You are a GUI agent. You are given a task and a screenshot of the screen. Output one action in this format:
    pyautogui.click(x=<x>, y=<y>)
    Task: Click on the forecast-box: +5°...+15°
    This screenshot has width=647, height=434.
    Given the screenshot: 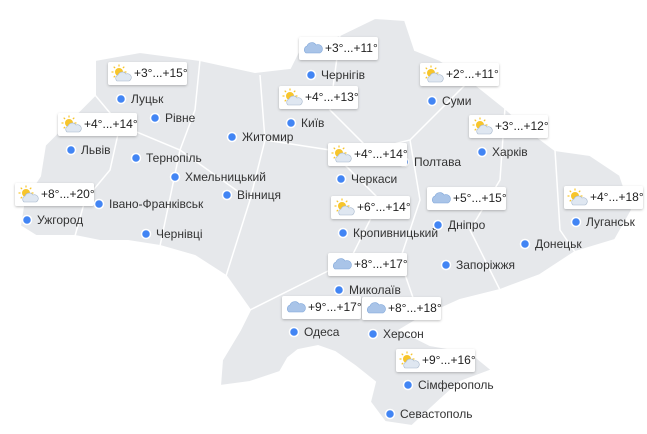 What is the action you would take?
    pyautogui.click(x=467, y=198)
    